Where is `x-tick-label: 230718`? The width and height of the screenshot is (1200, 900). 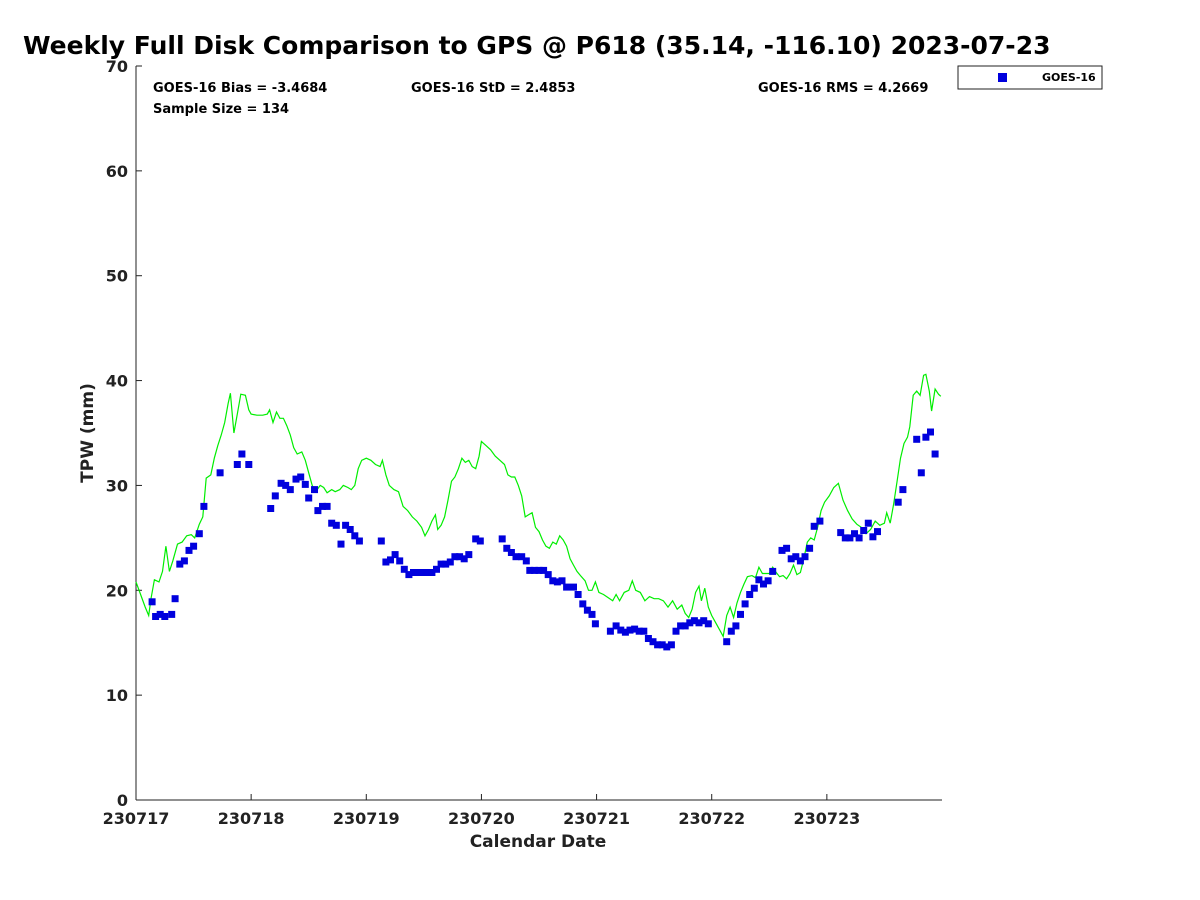
x-tick-label: 230718 is located at coordinates (251, 818).